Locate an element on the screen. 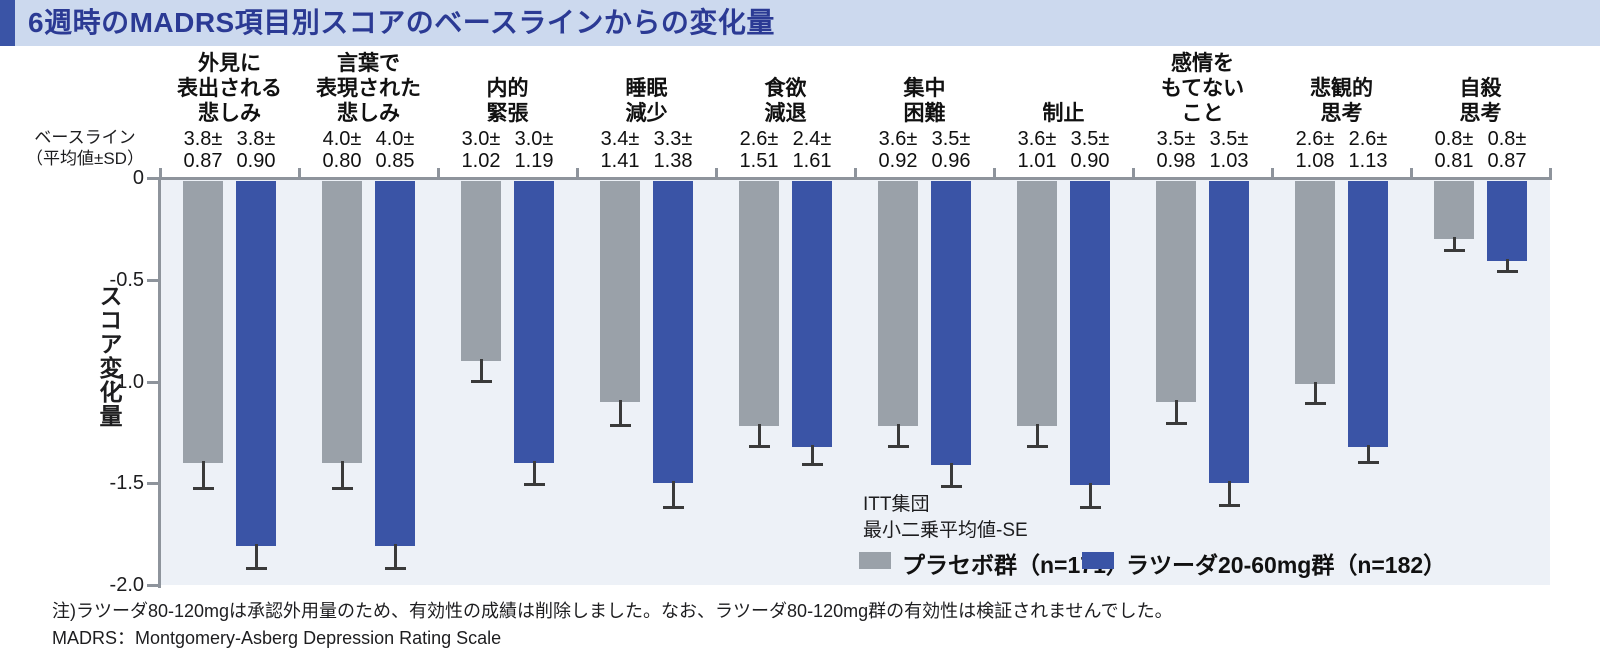  category-label-line: 睡眠 is located at coordinates (646, 88).